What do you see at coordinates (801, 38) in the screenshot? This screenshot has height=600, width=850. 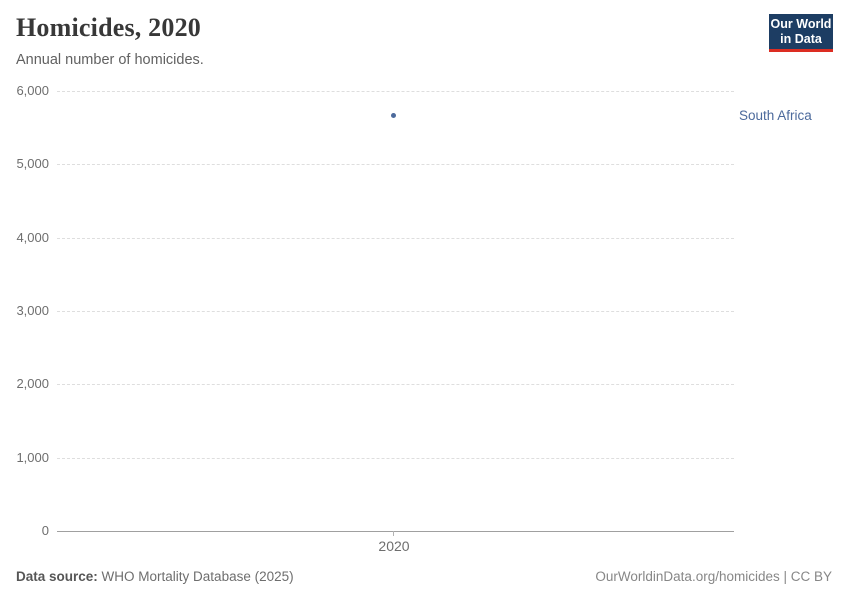 I see `owid-logo-line2: in Data` at bounding box center [801, 38].